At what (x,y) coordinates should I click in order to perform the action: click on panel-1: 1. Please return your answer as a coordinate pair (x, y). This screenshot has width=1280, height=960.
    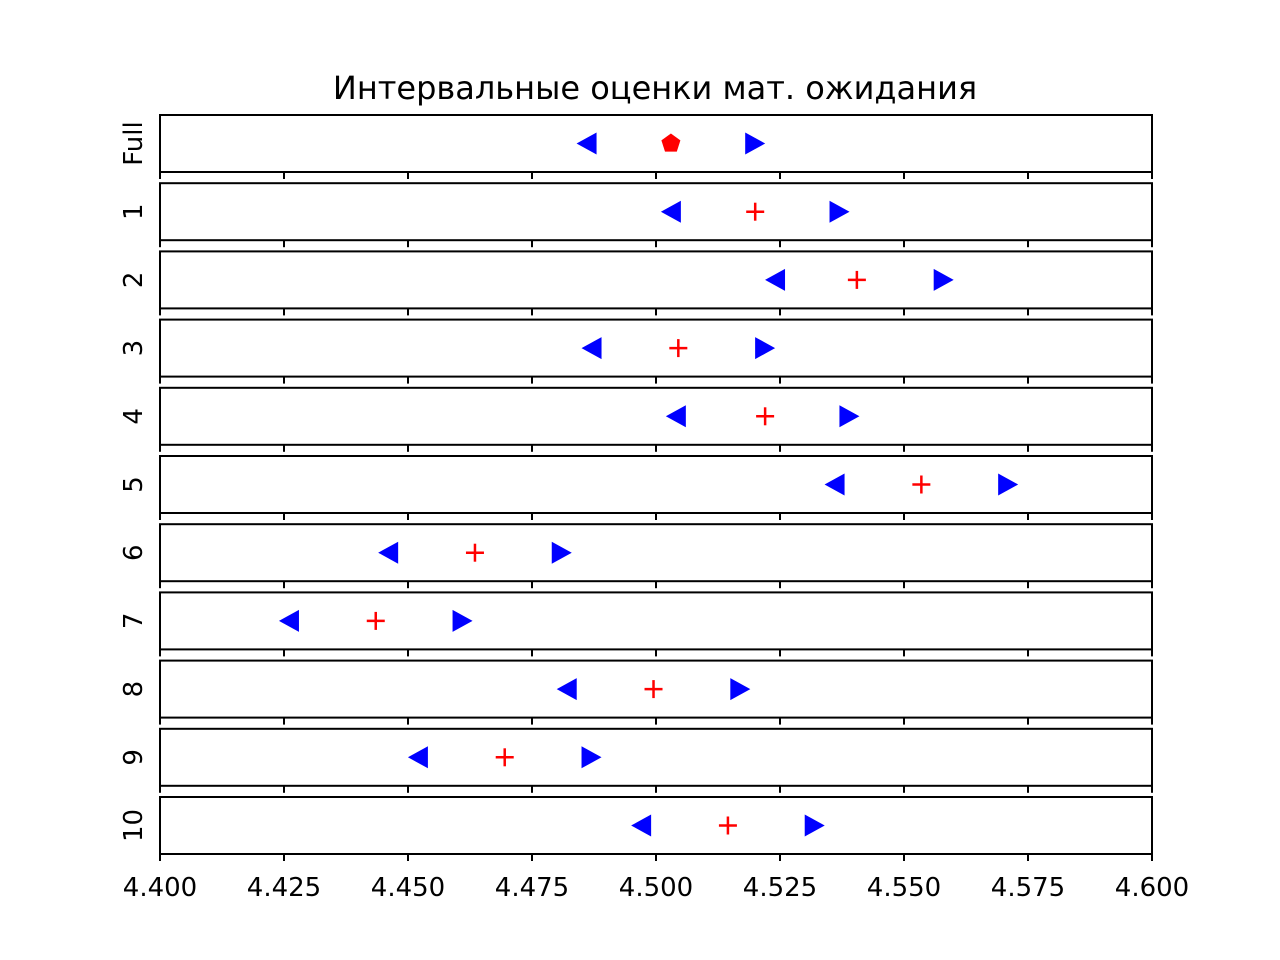
    Looking at the image, I should click on (636, 215).